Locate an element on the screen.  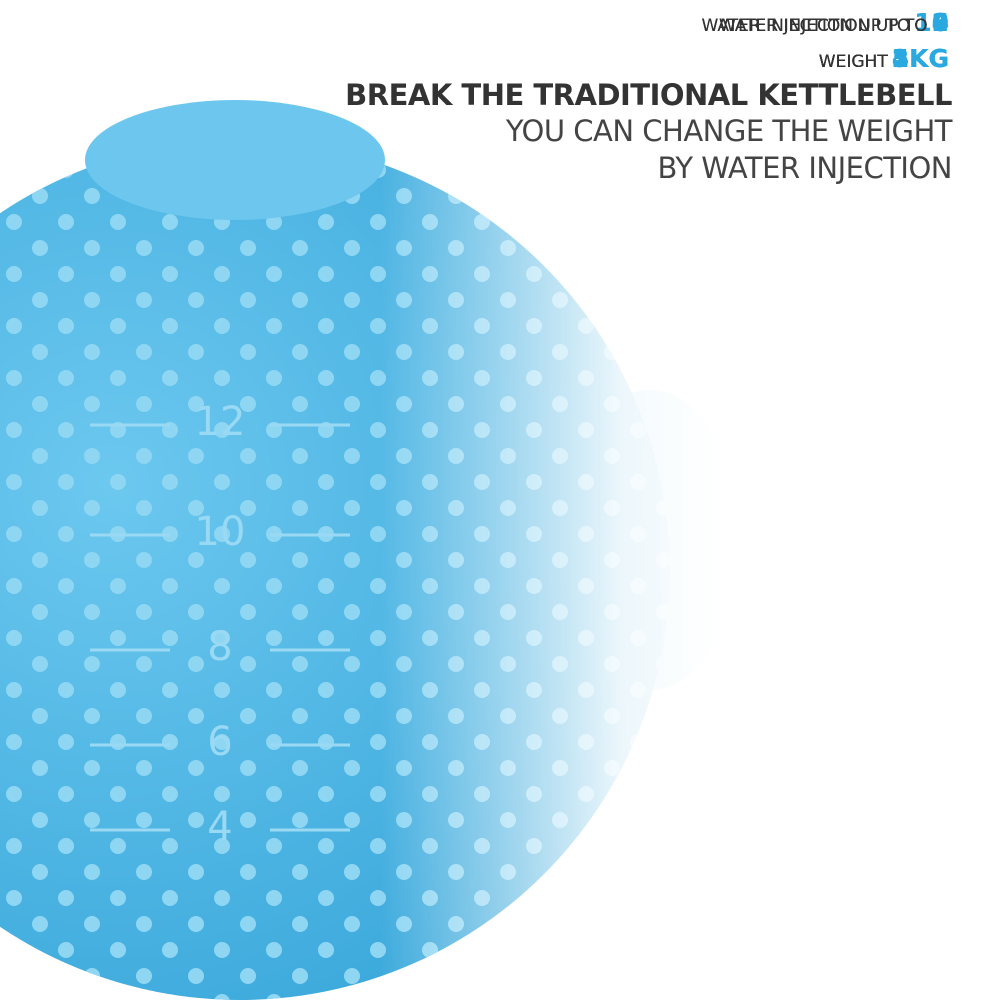
row-label: WATER INJECTION UP TO 4 is located at coordinates (834, 22).